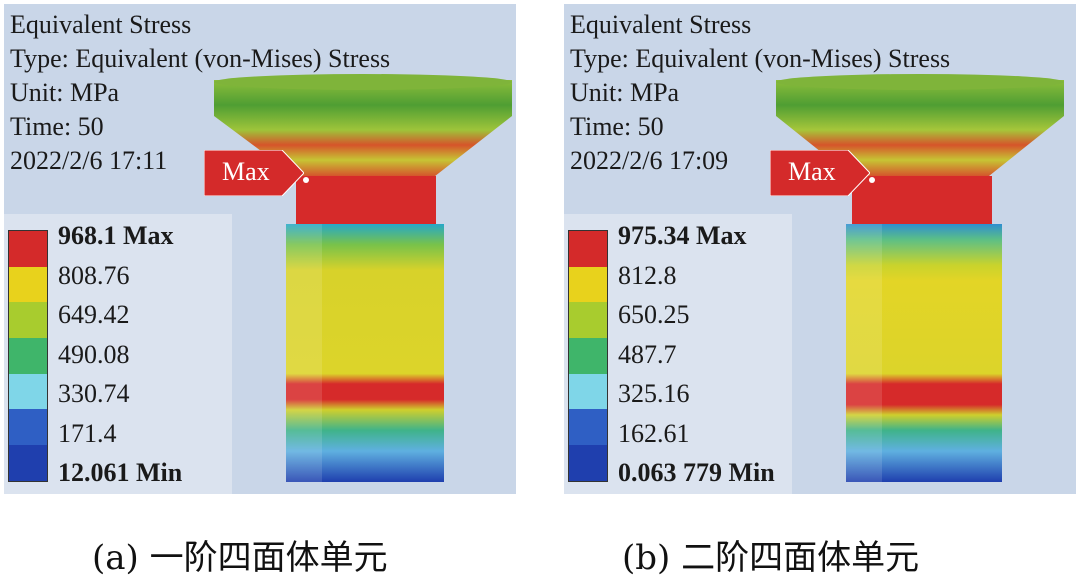  I want to click on caption-b: (b) 二阶四面体单元, so click(771, 558).